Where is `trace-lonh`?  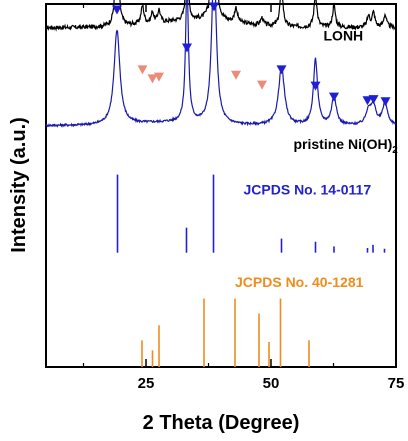
trace-lonh is located at coordinates (221, 16).